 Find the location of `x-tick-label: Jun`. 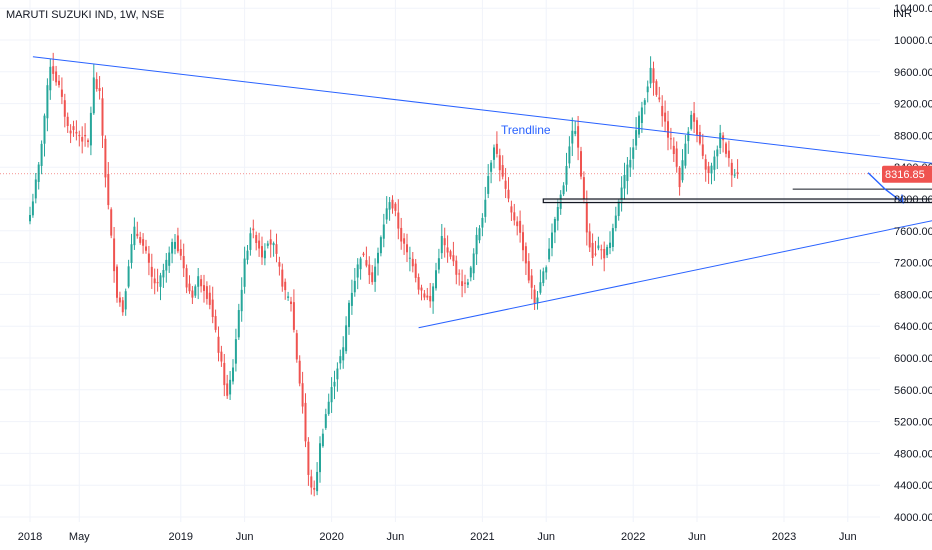

x-tick-label: Jun is located at coordinates (697, 537).